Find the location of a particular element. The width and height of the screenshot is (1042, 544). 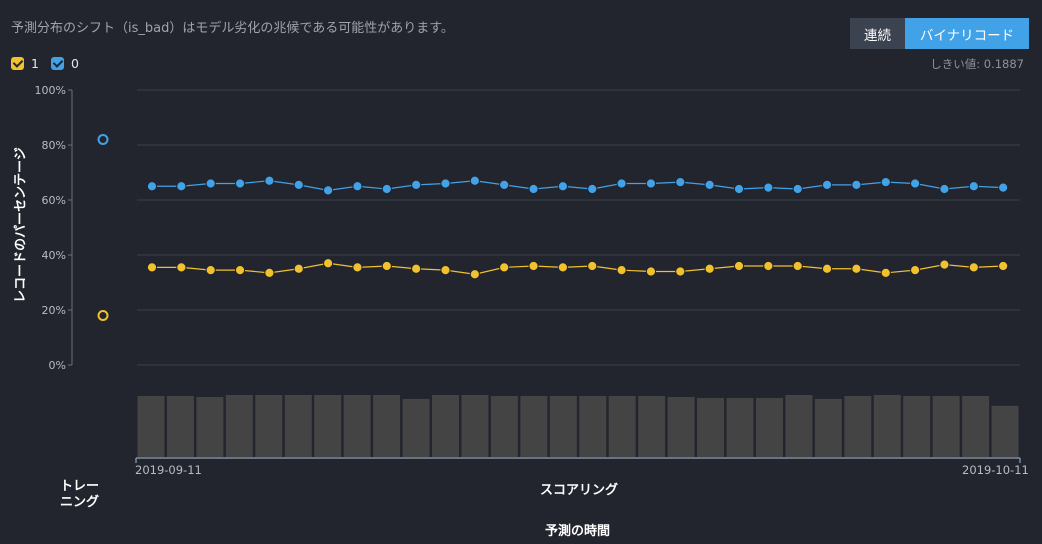

legend-item-class-1: 1 is located at coordinates (25, 63).